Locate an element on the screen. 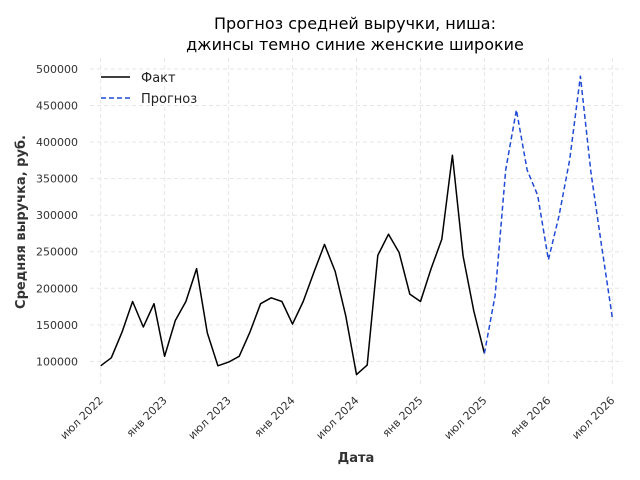 The image size is (640, 480). y-tick-label: 300000 is located at coordinates (57, 215).